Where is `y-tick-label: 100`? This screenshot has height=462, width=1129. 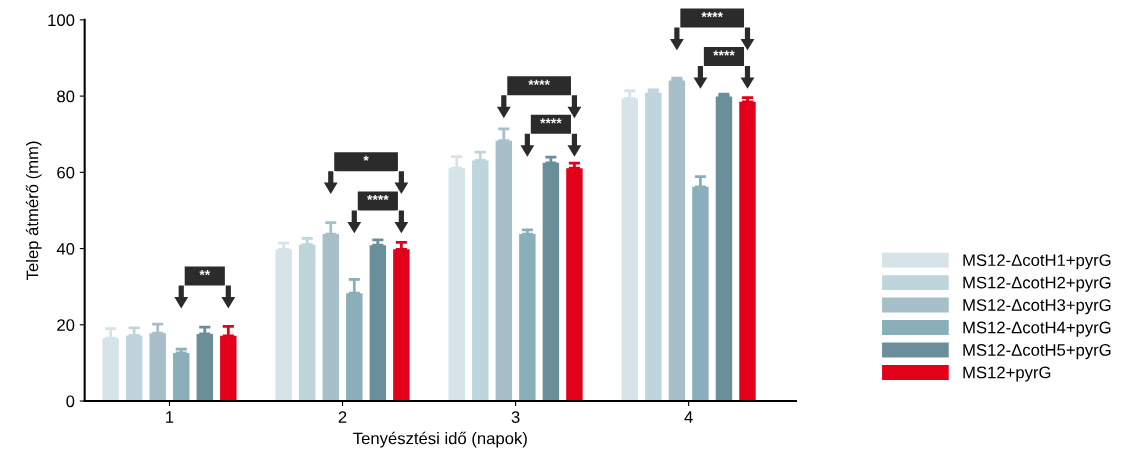
y-tick-label: 100 is located at coordinates (61, 20).